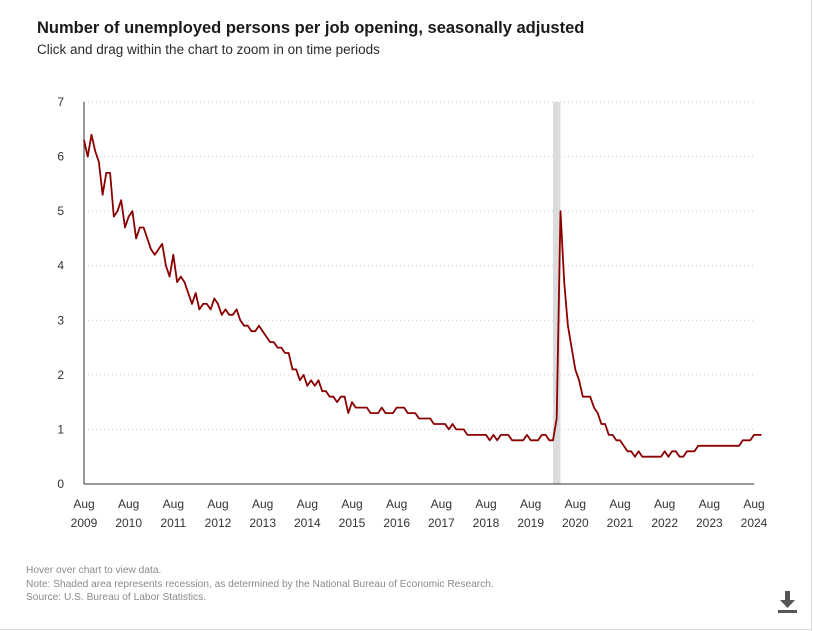  Describe the element at coordinates (530, 513) in the screenshot. I see `x-tick: Aug 2019` at that location.